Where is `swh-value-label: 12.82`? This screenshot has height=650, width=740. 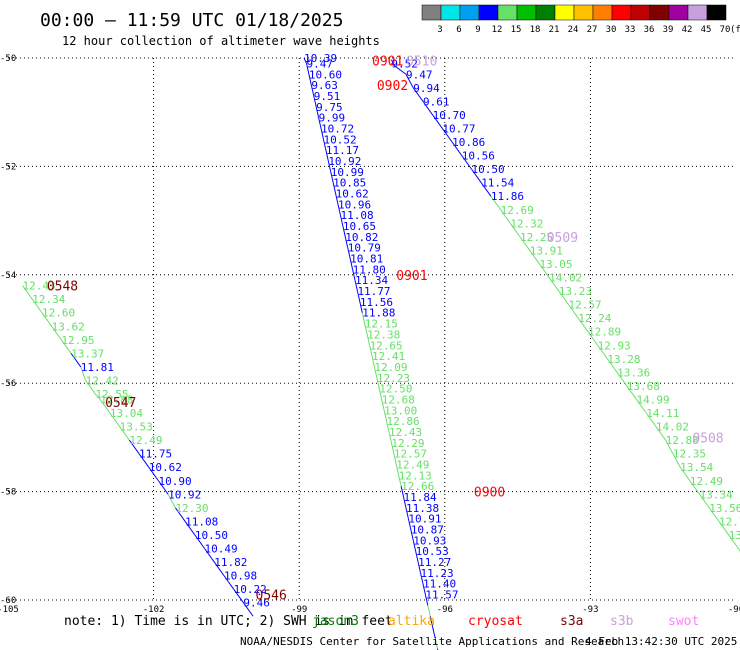
swh-value-label: 12.82 is located at coordinates (739, 549).